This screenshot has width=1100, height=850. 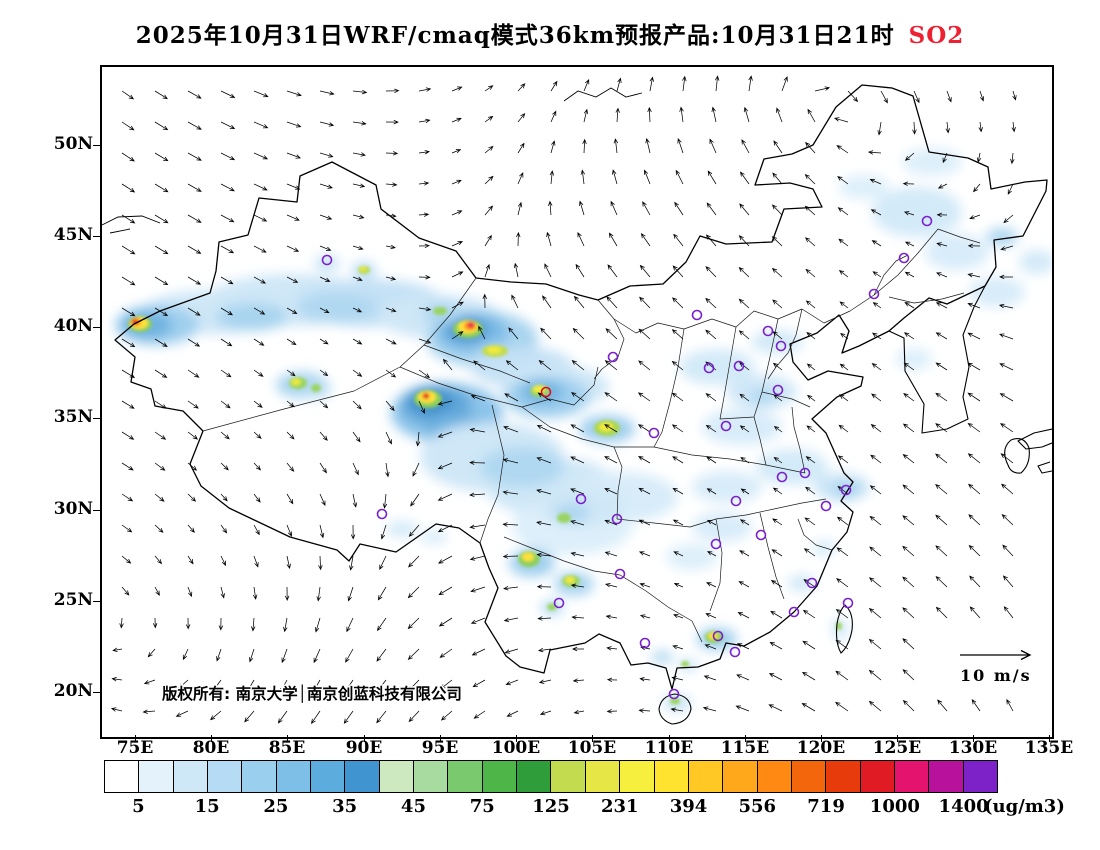 I want to click on colorbar, so click(x=551, y=776).